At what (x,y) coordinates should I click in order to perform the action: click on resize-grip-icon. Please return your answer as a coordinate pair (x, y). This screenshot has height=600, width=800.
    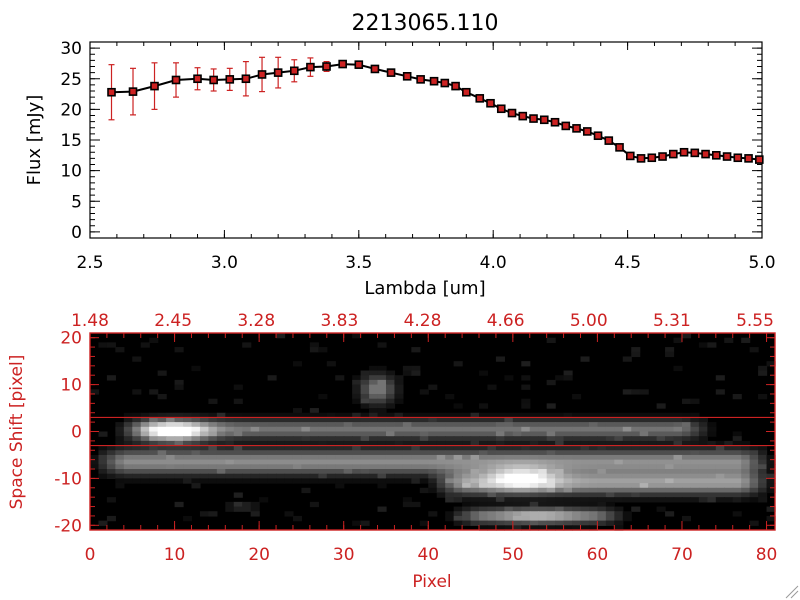
    Looking at the image, I should click on (792, 592).